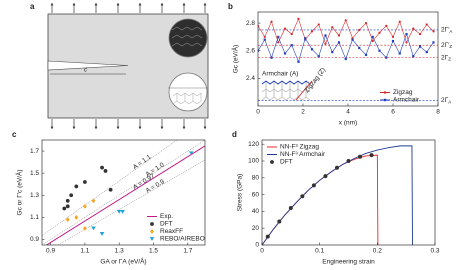 This screenshot has width=468, height=270. I want to click on reference-label-sub: Z, so click(449, 59).